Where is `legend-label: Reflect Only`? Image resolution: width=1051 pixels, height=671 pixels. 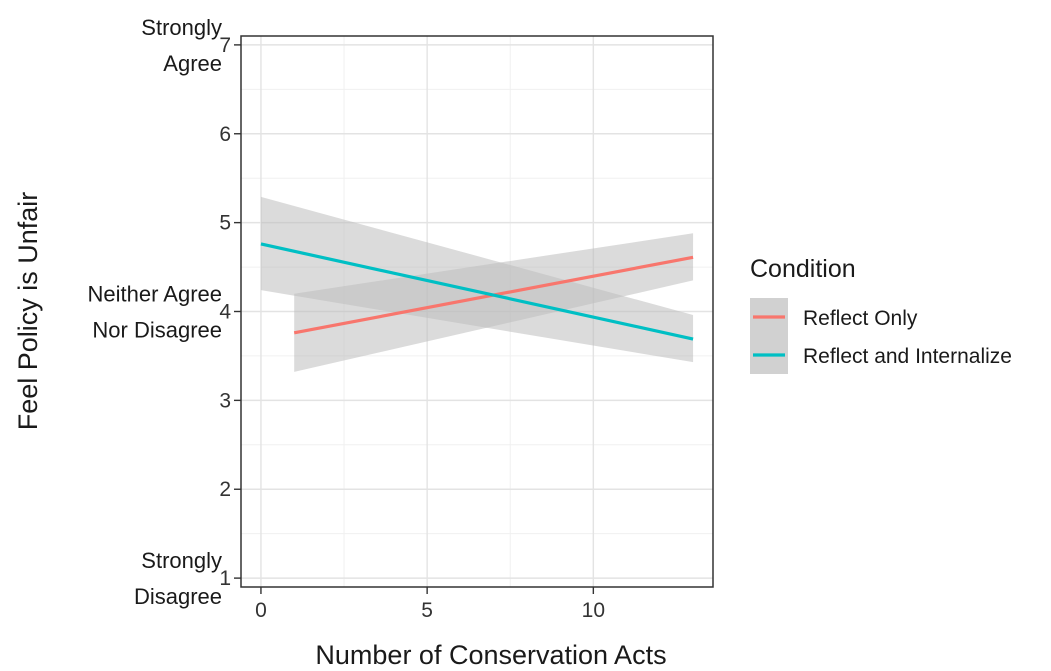 legend-label: Reflect Only is located at coordinates (860, 318).